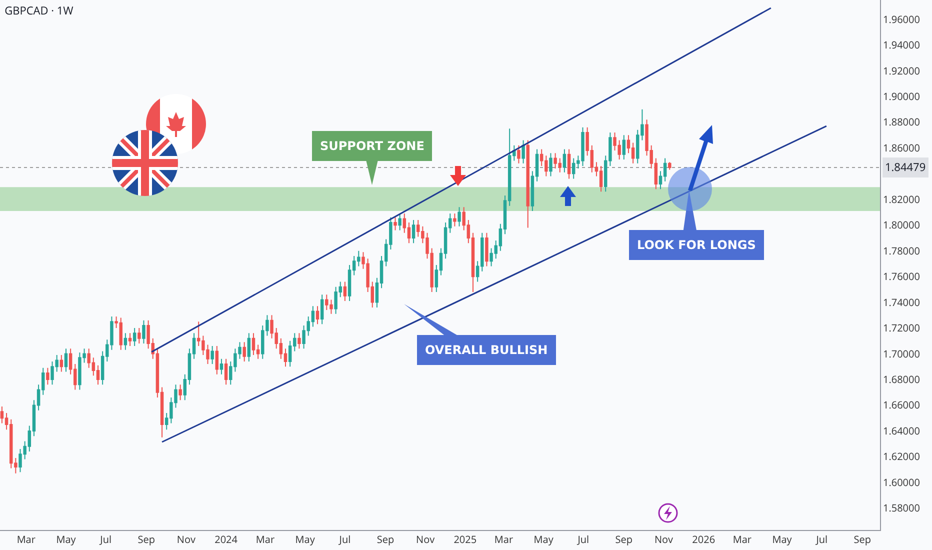 This screenshot has height=550, width=932. What do you see at coordinates (39, 10) in the screenshot?
I see `chart-title: GBPCAD · 1W` at bounding box center [39, 10].